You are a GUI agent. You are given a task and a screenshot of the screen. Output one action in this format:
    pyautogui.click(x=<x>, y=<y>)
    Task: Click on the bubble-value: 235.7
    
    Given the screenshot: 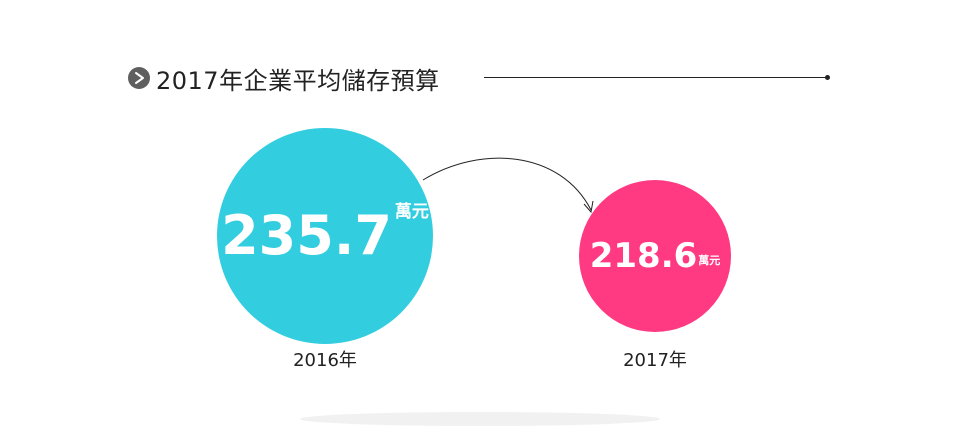 What is the action you would take?
    pyautogui.click(x=306, y=235)
    